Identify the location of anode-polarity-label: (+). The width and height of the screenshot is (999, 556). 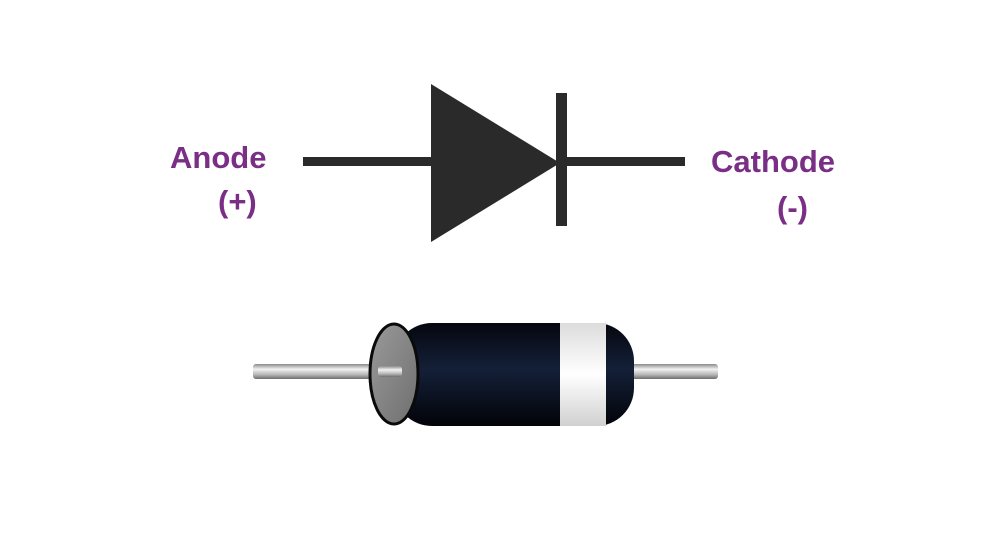
(237, 201).